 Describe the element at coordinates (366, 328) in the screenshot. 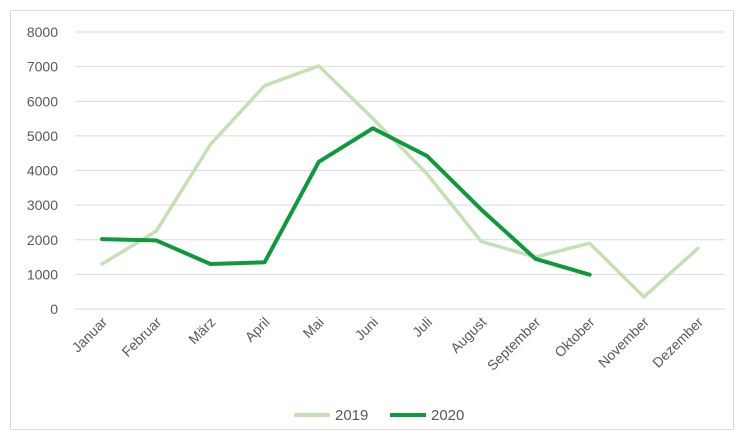

I see `x-tick-label: Juni` at that location.